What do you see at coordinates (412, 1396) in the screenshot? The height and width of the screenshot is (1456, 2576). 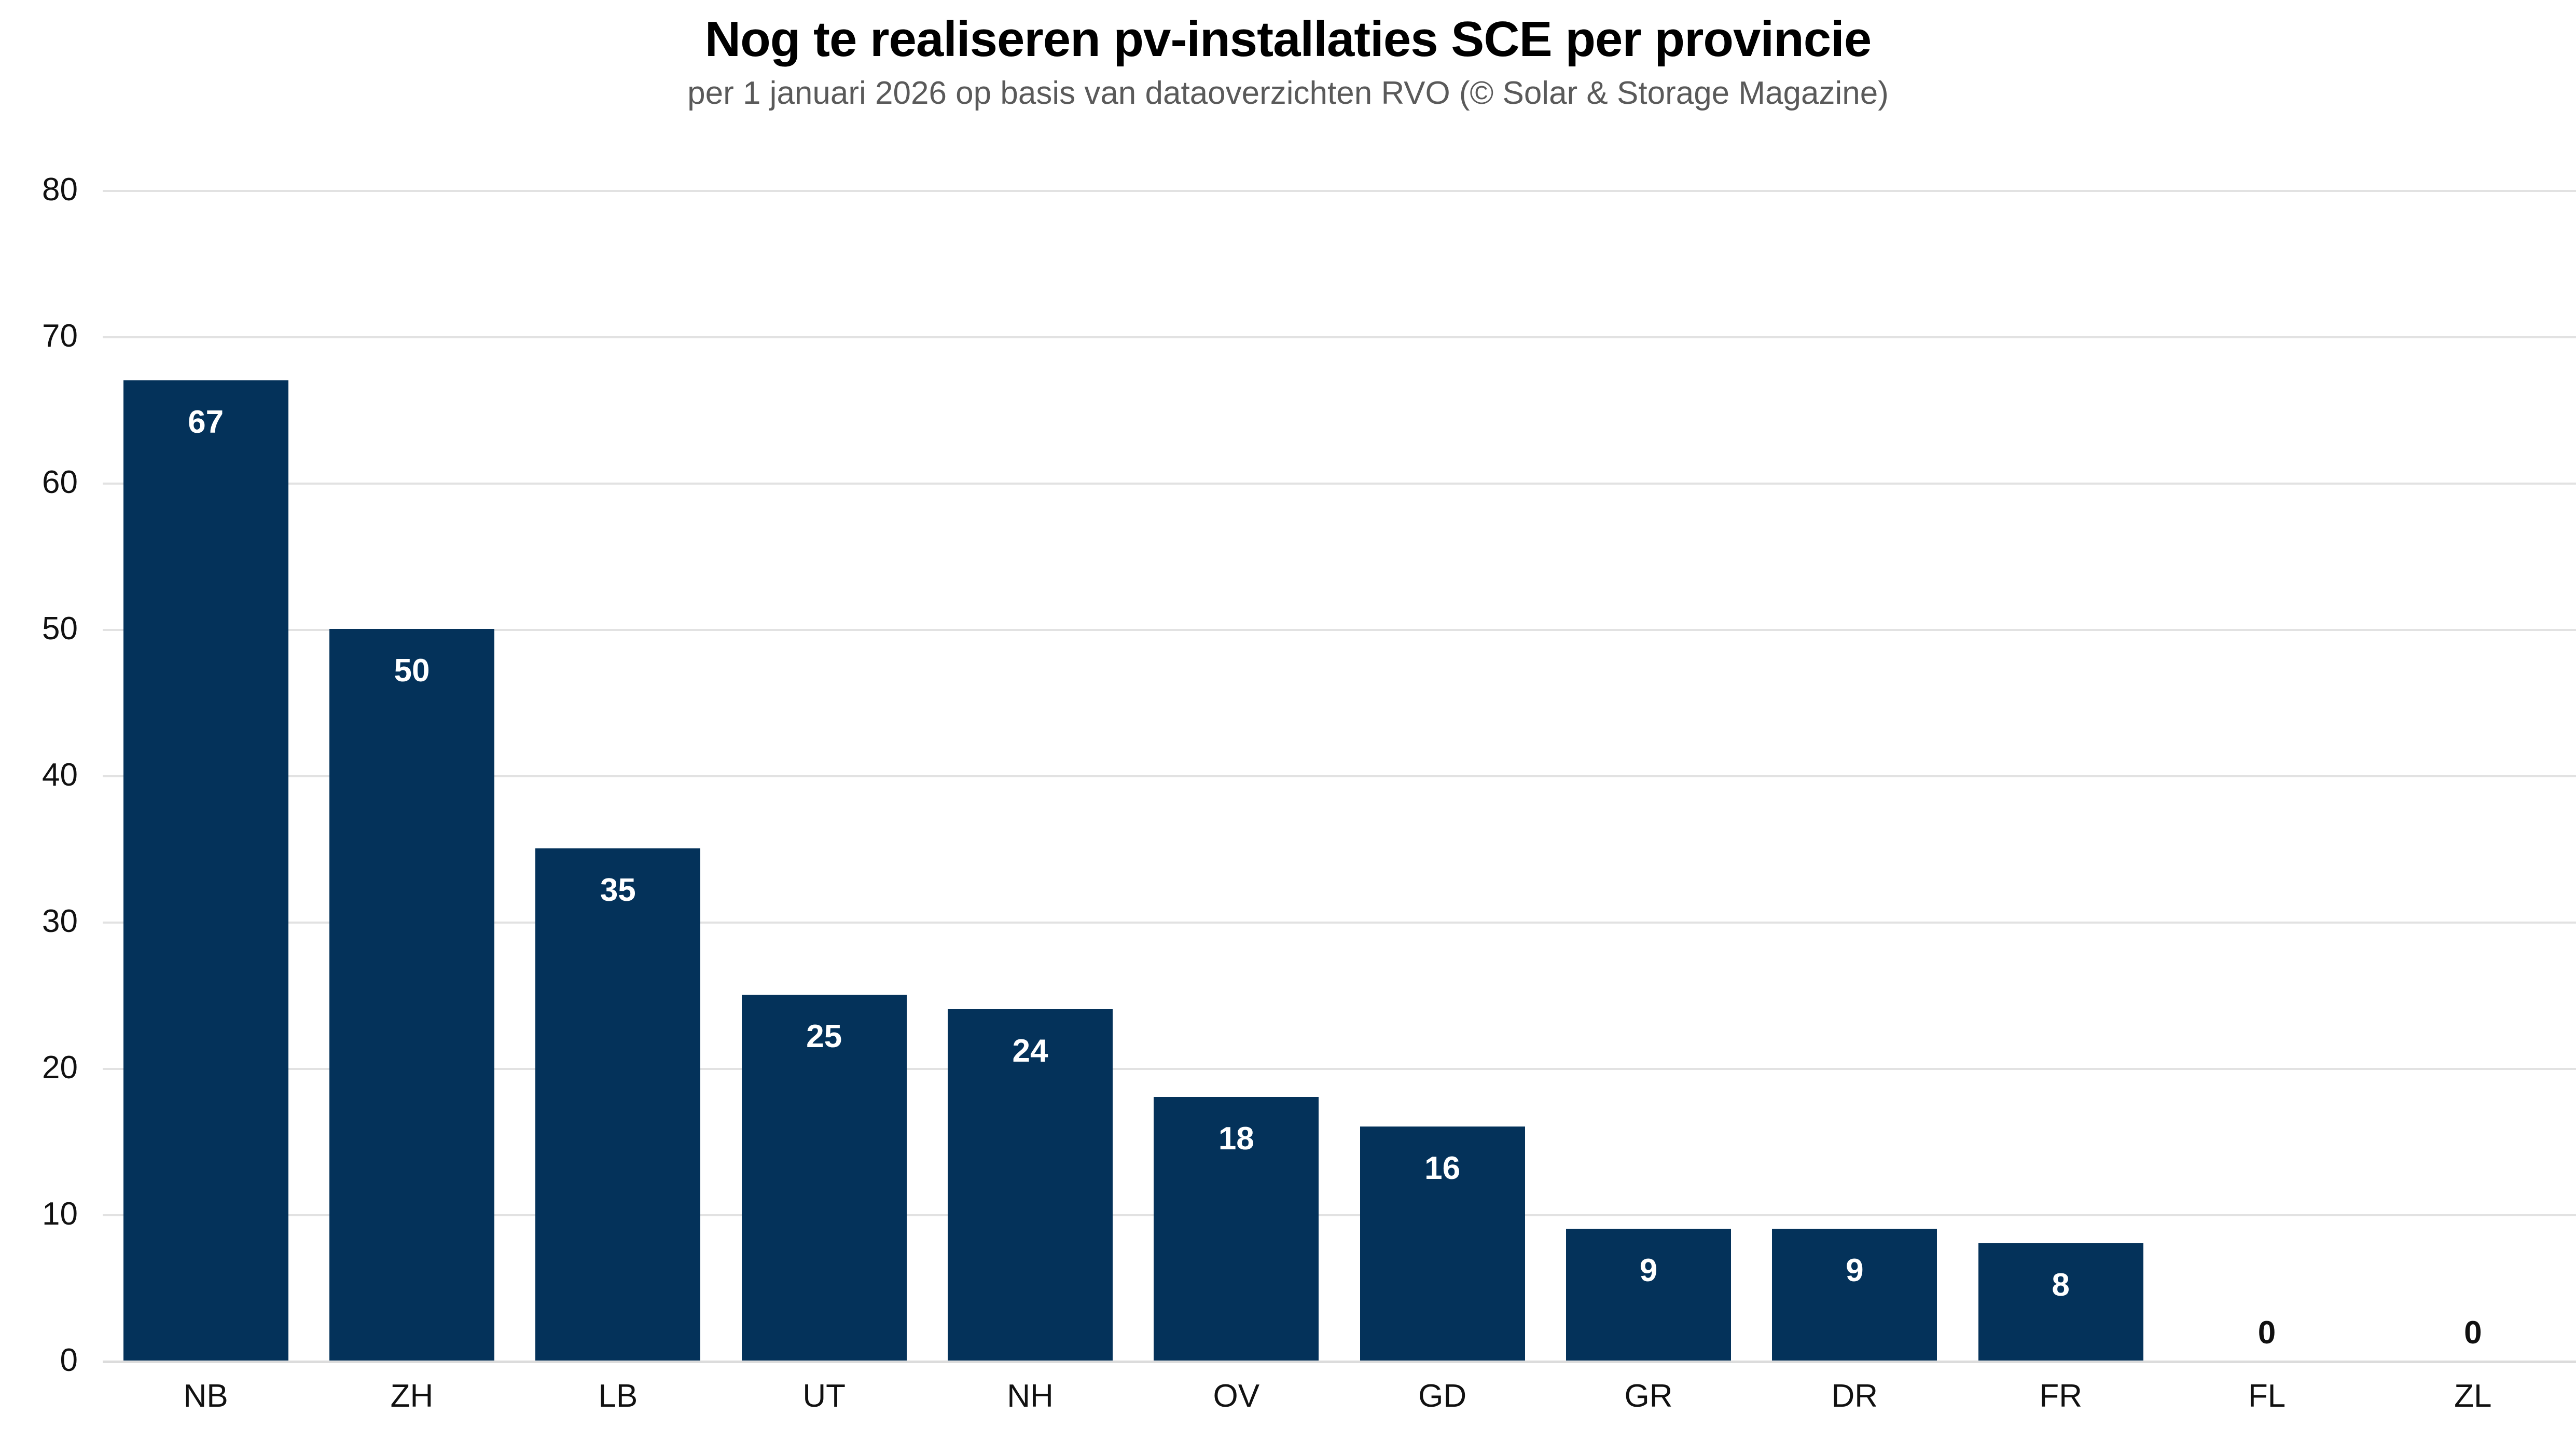 I see `x-tick-label: ZH` at bounding box center [412, 1396].